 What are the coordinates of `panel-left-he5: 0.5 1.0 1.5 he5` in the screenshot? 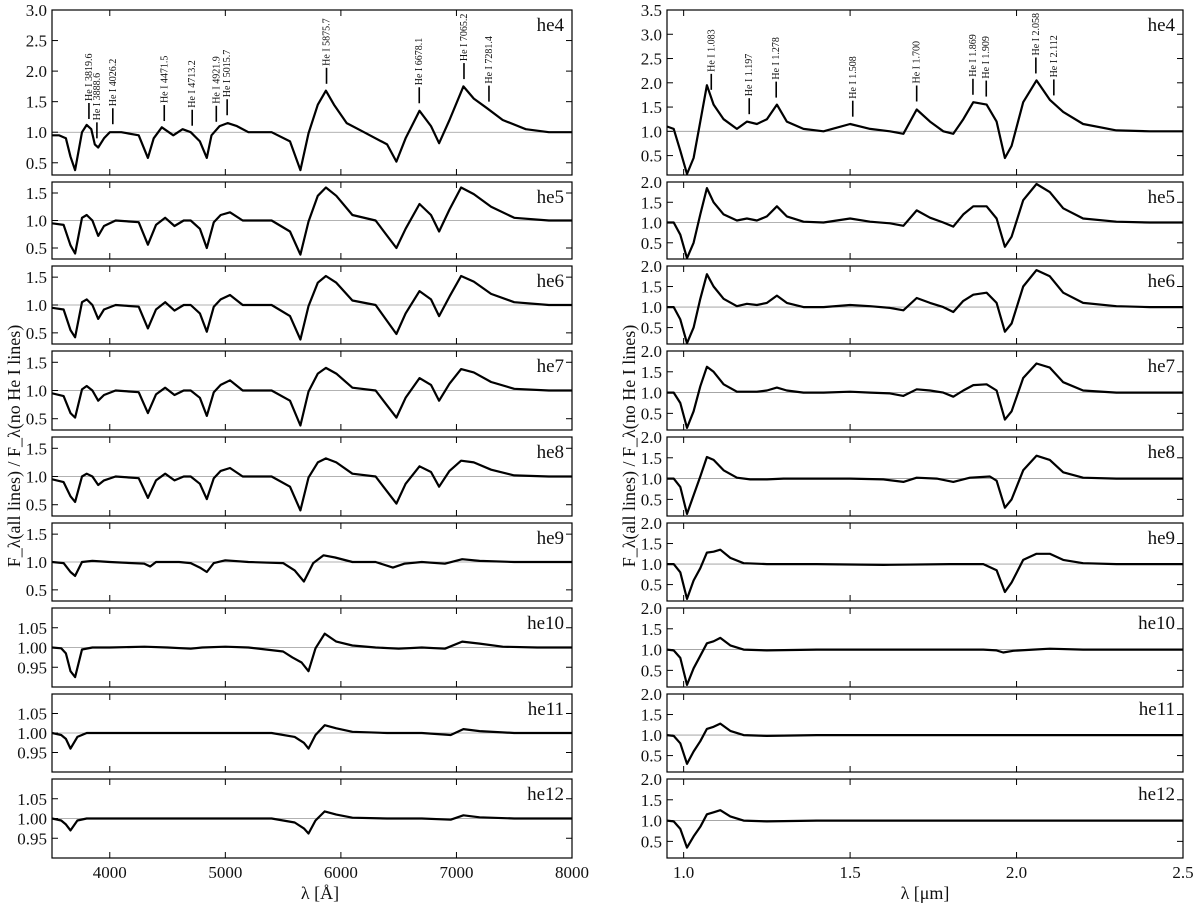 It's located at (299, 220).